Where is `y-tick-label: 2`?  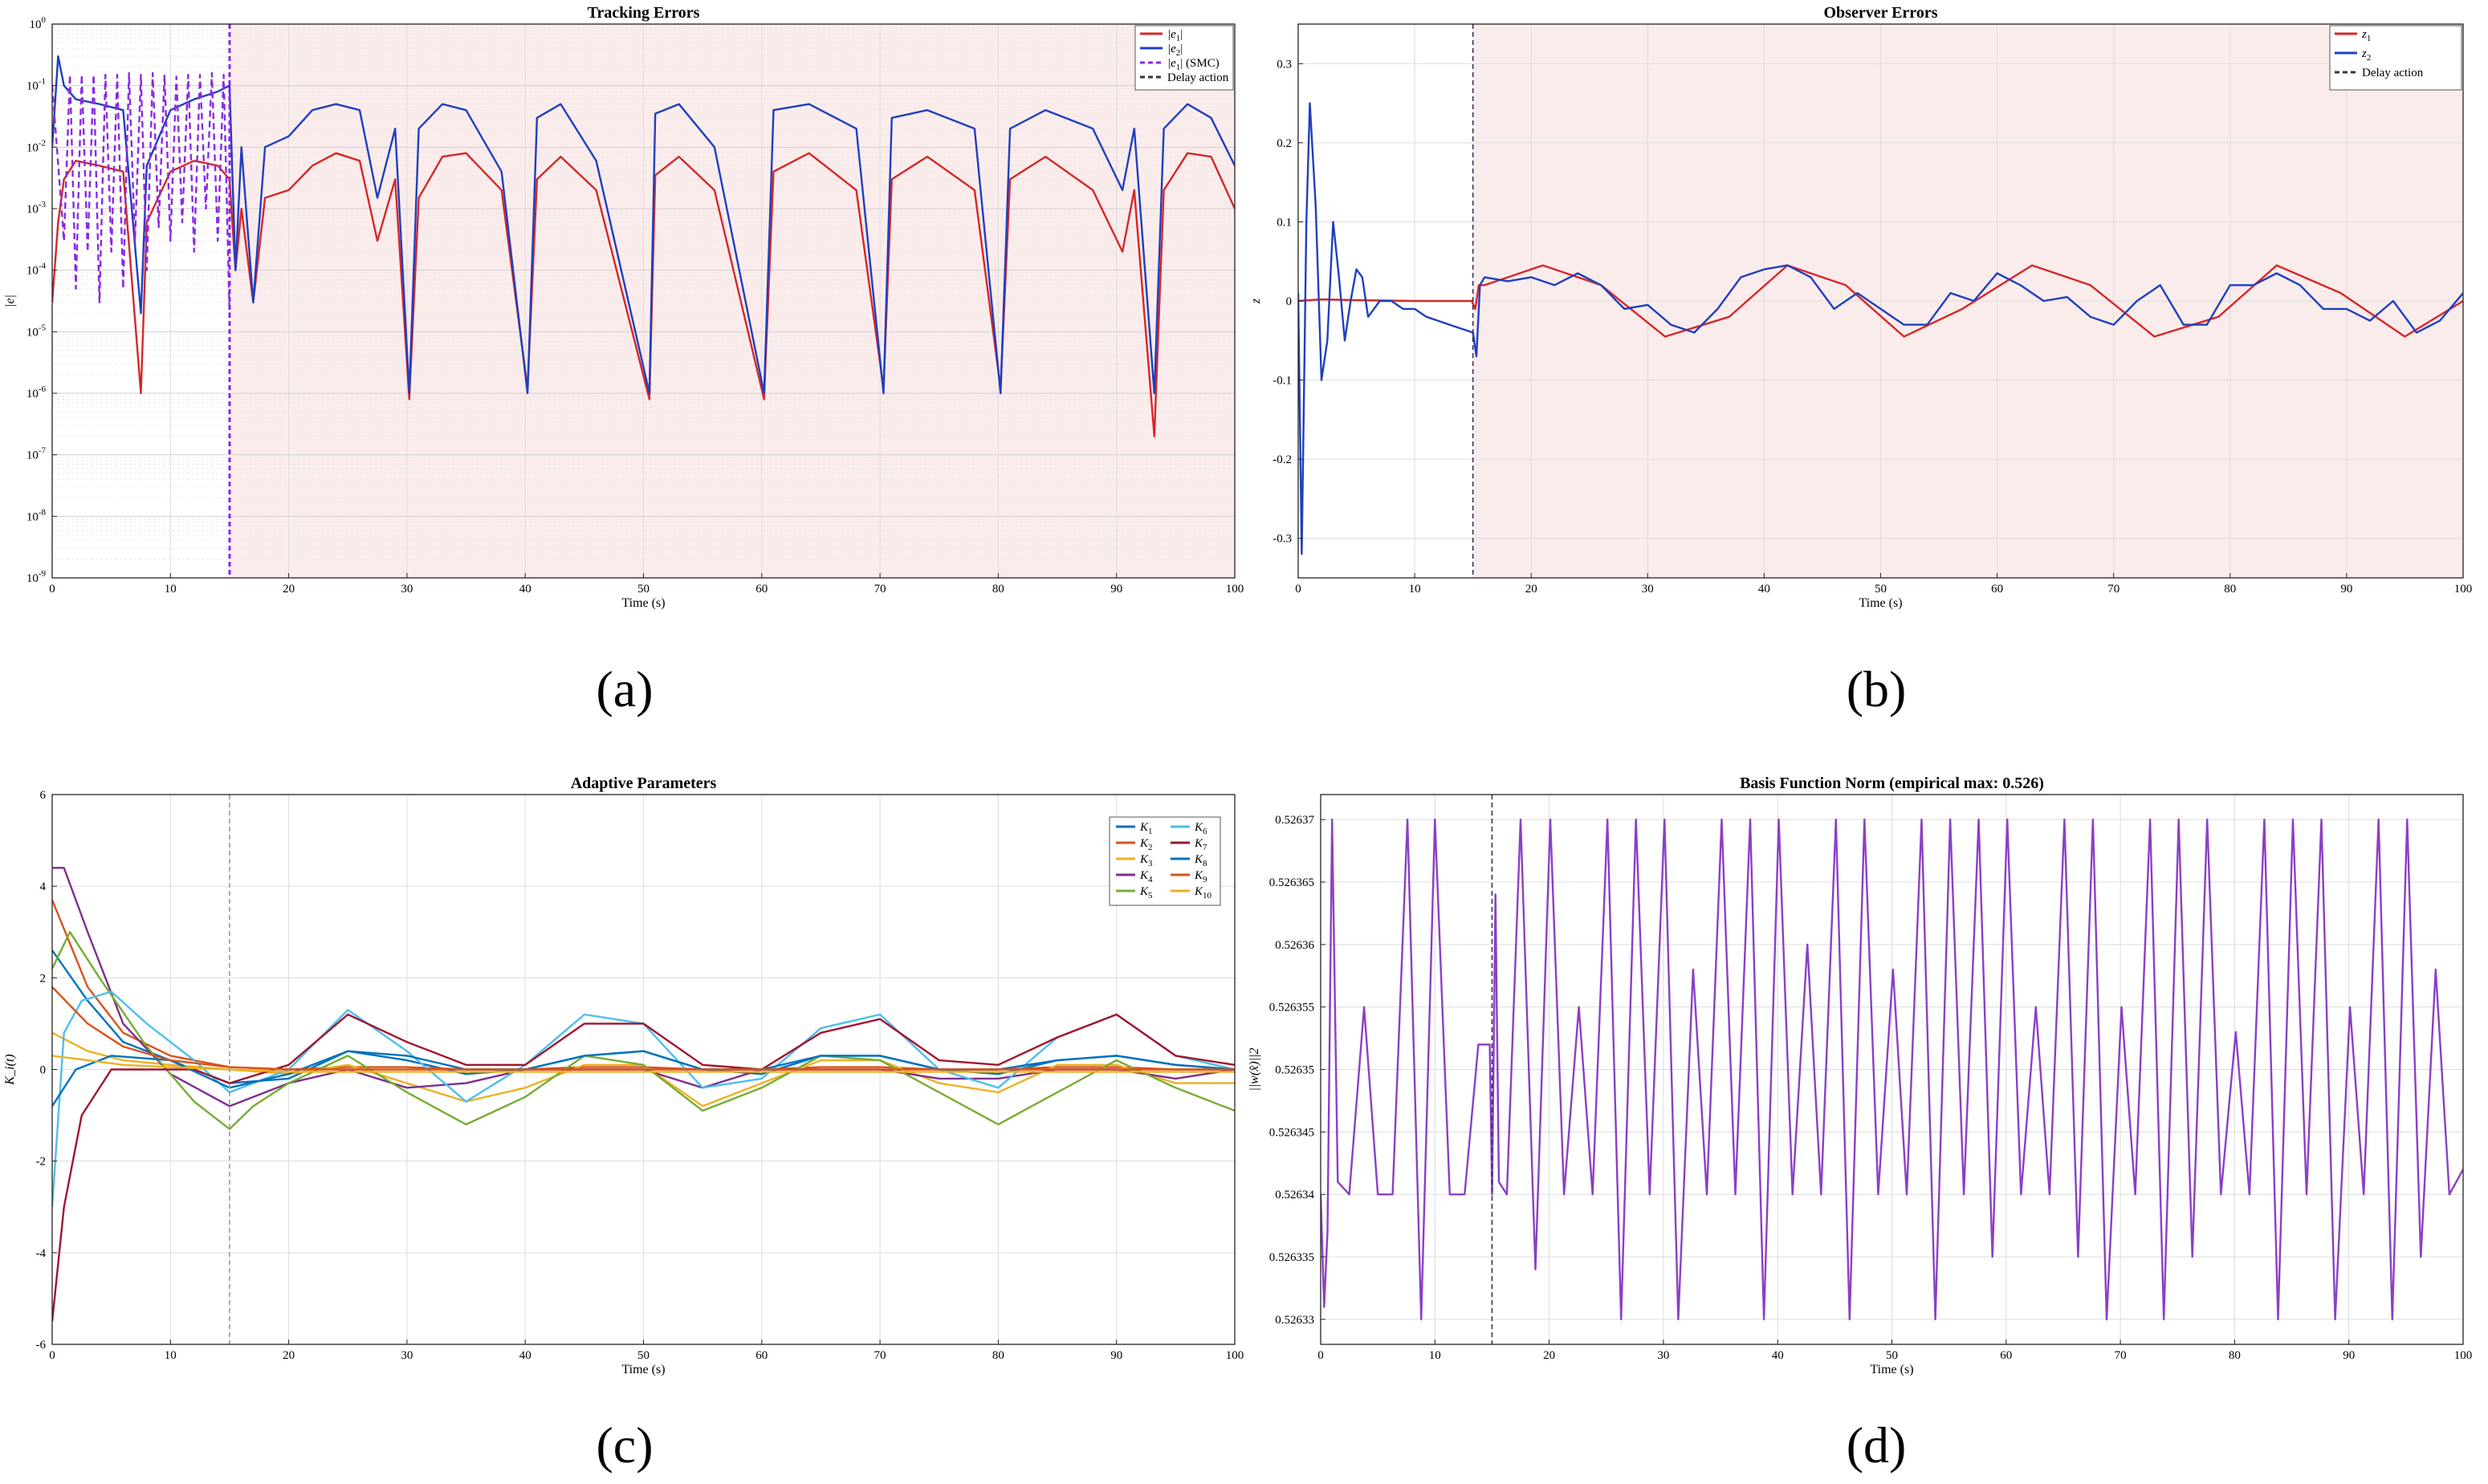
y-tick-label: 2 is located at coordinates (43, 978).